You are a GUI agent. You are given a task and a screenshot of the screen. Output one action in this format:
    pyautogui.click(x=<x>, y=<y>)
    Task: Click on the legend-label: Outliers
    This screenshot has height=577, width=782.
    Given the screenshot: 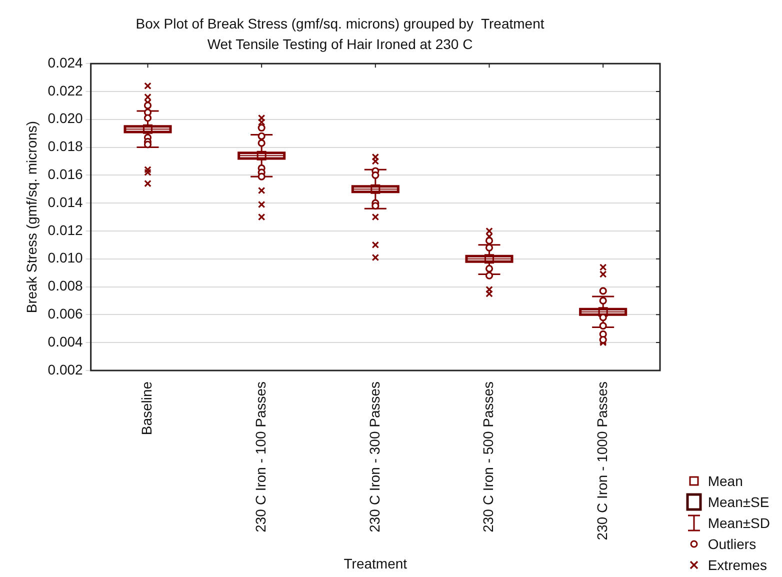 What is the action you would take?
    pyautogui.click(x=732, y=544)
    